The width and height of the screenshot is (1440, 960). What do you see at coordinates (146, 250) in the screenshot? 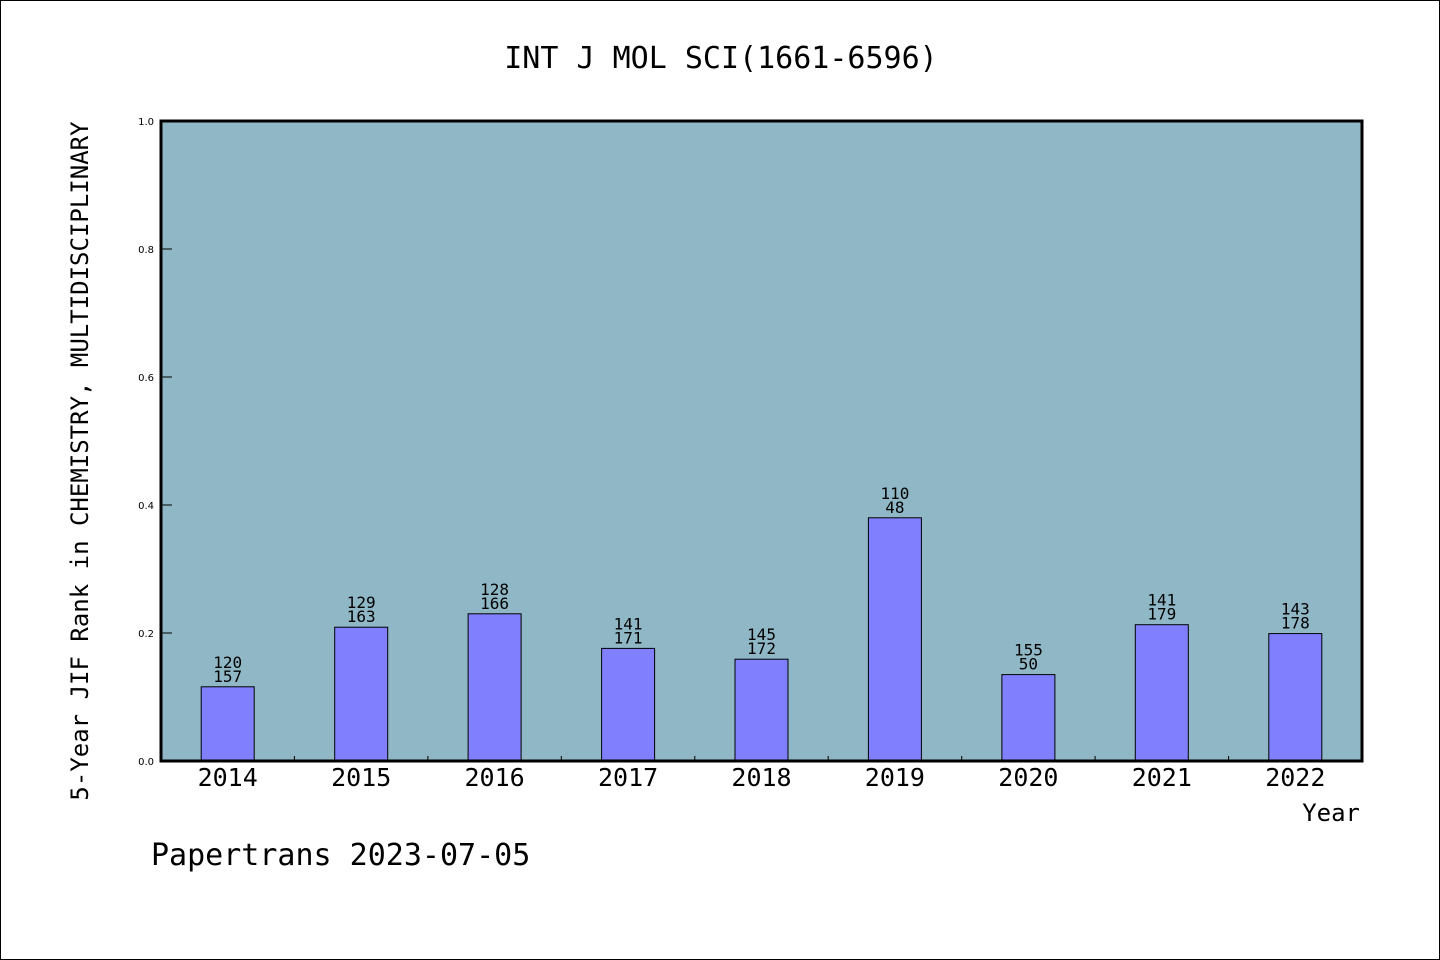
I see `y-tick-label: 0.8` at bounding box center [146, 250].